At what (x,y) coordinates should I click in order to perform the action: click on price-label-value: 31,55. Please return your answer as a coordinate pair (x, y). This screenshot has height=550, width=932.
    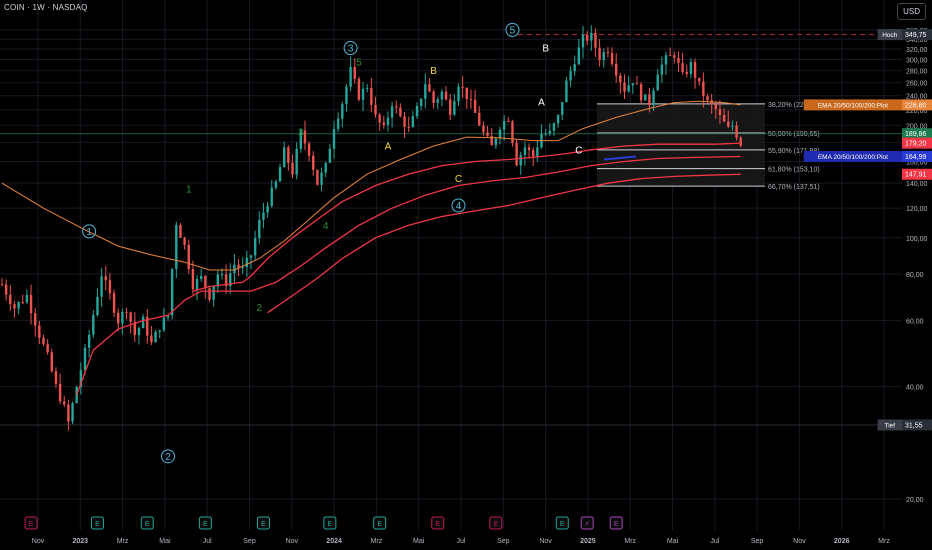
    Looking at the image, I should click on (914, 425).